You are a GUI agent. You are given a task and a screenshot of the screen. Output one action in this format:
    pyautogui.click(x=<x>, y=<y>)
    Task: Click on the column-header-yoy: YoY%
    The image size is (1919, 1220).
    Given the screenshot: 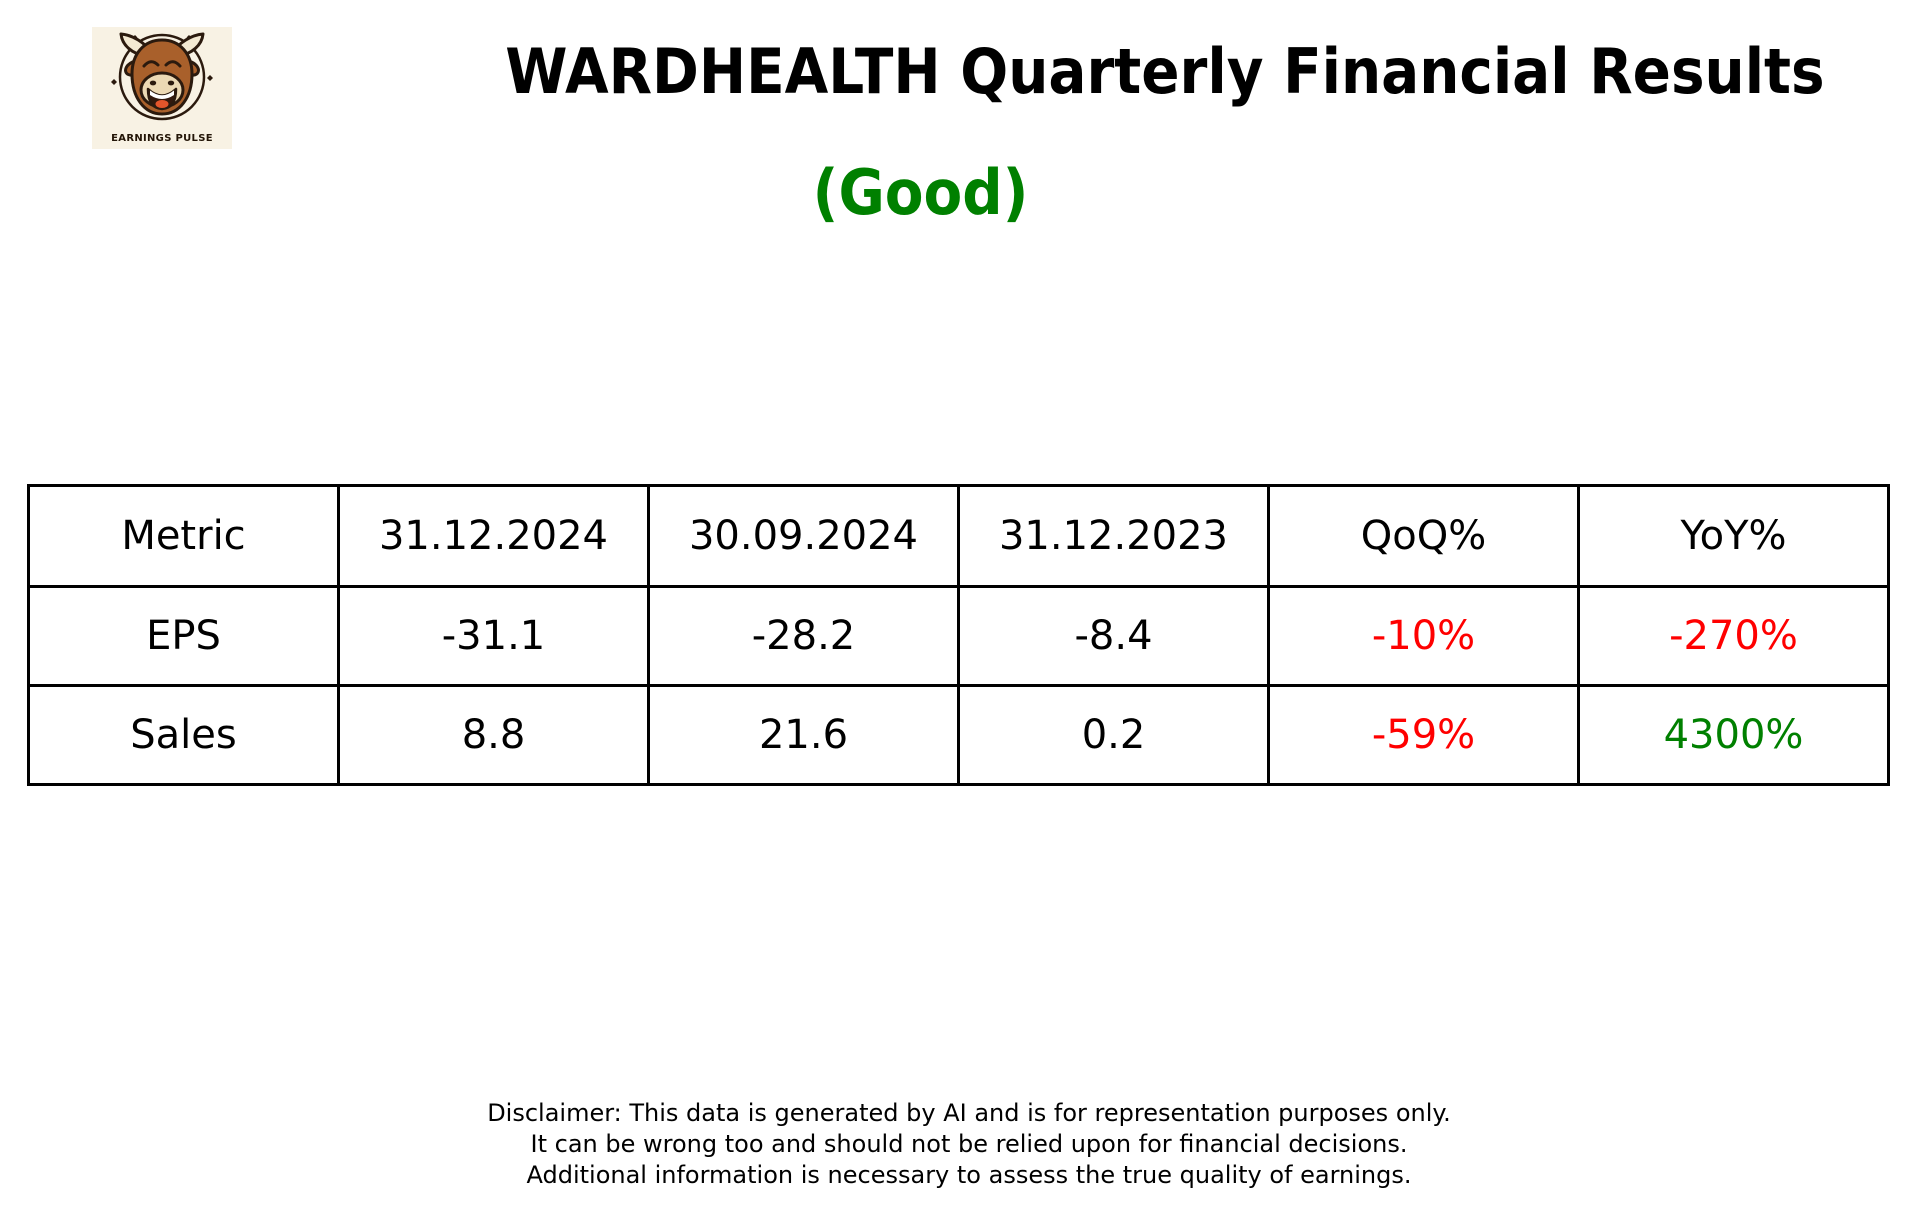 What is the action you would take?
    pyautogui.click(x=1733, y=536)
    